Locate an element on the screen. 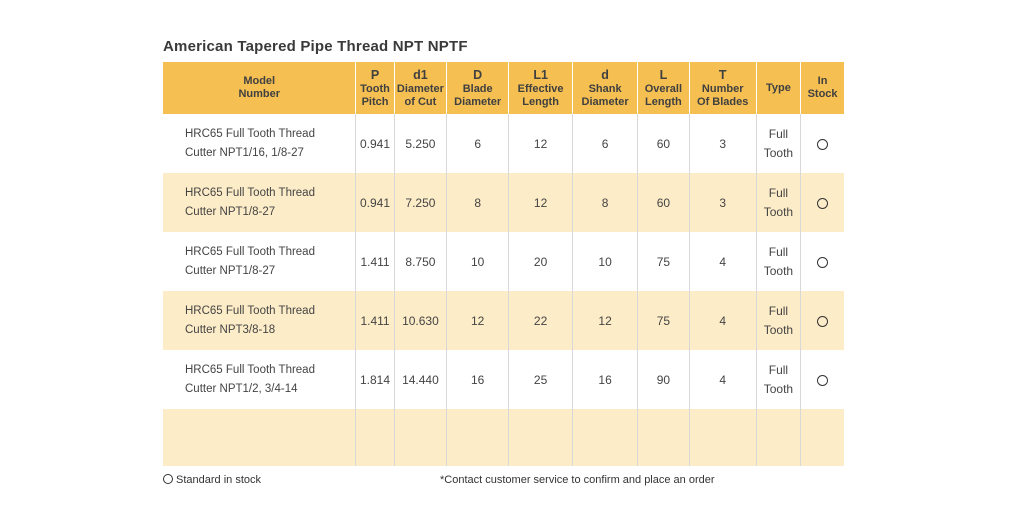 This screenshot has width=1024, height=520. header-label: Diameter of Cut is located at coordinates (420, 95).